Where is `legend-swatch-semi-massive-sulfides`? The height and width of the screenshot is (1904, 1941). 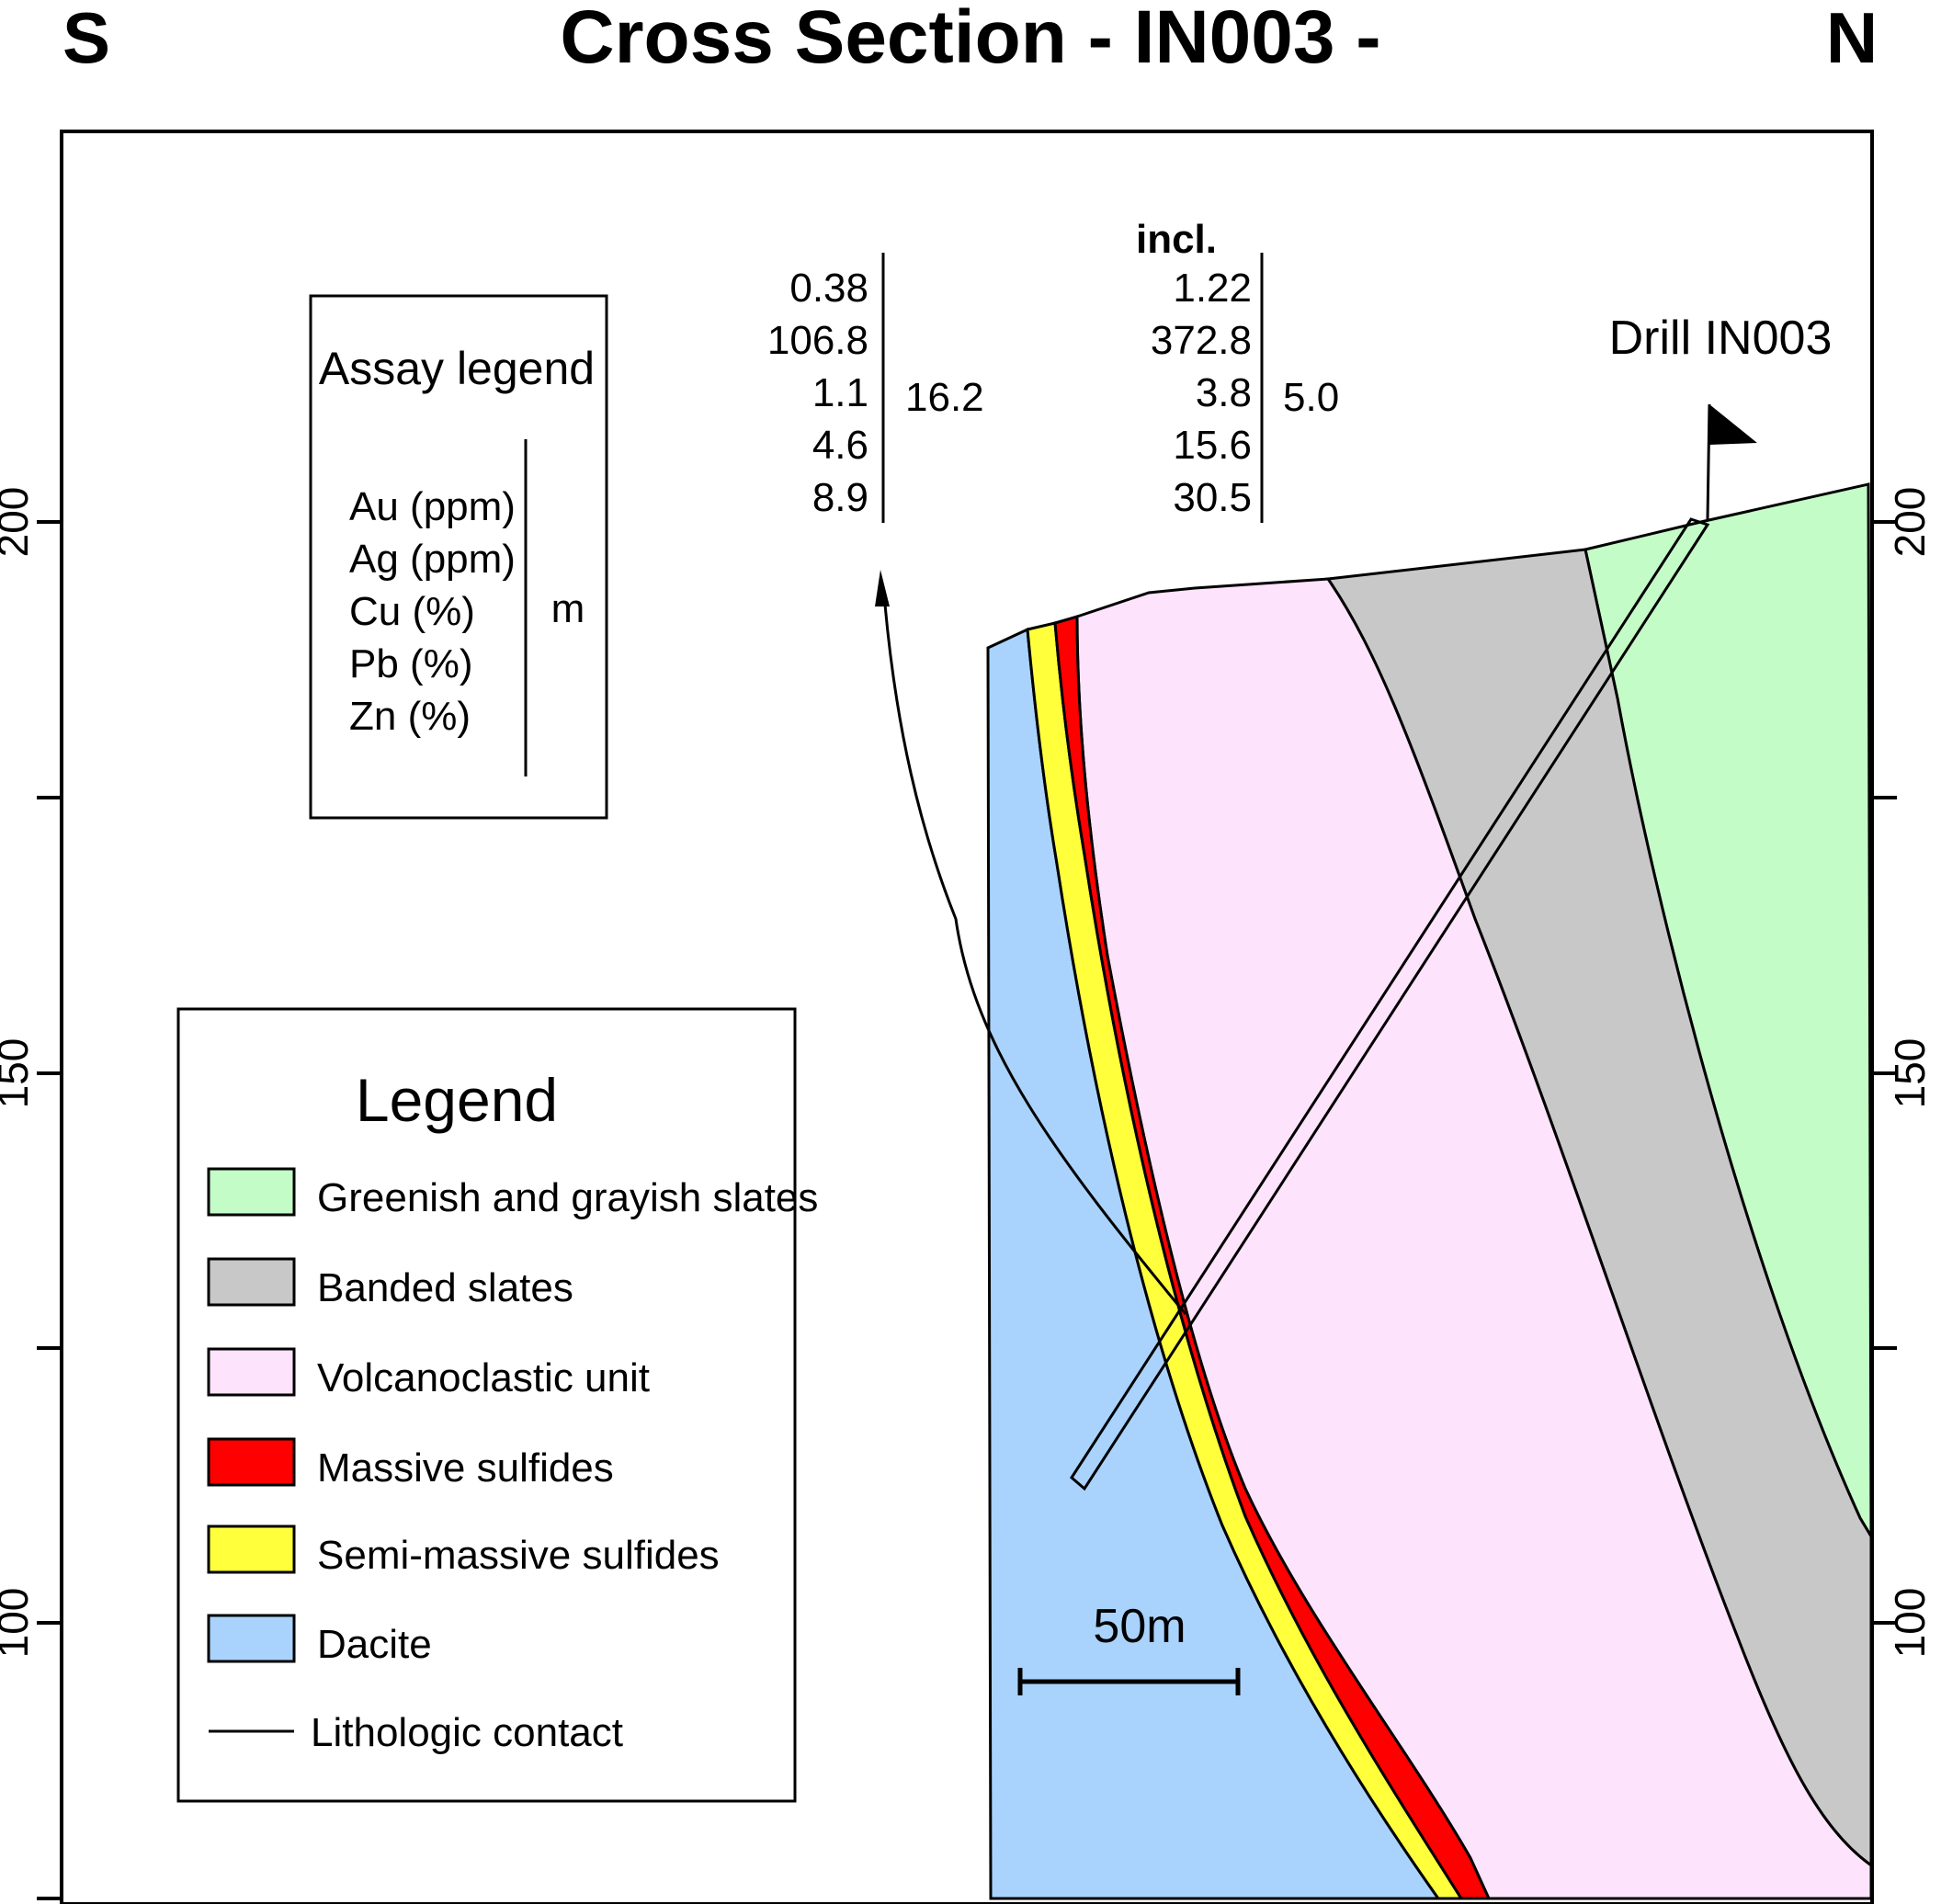 legend-swatch-semi-massive-sulfides is located at coordinates (252, 1549).